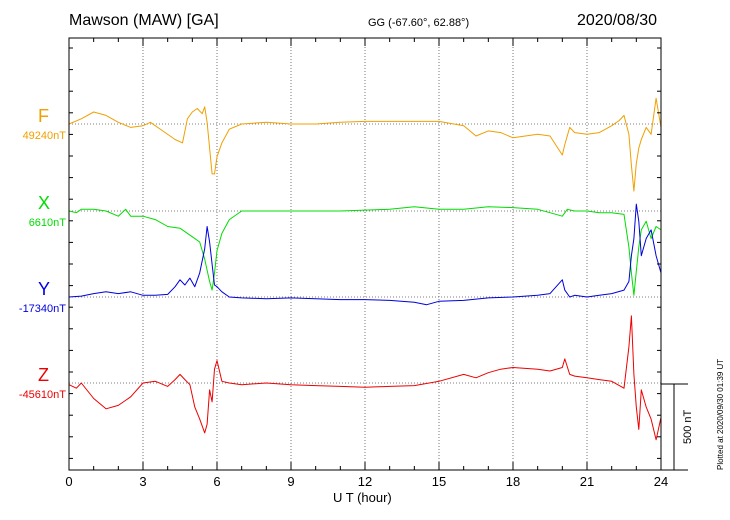  I want to click on x-tick-label: 9, so click(291, 481).